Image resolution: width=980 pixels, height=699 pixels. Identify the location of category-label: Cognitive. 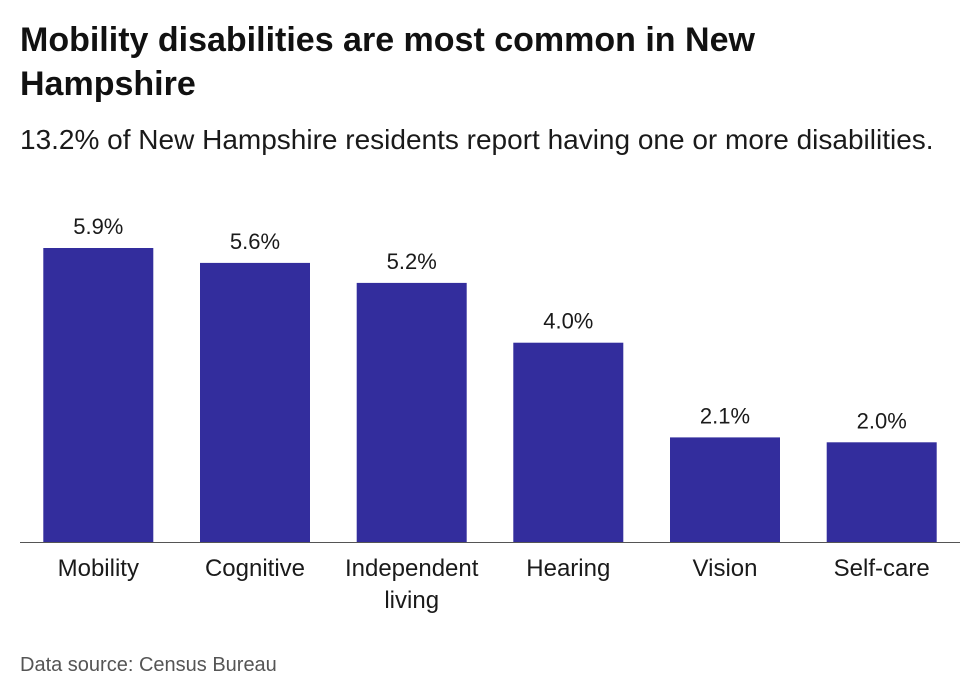
(255, 568).